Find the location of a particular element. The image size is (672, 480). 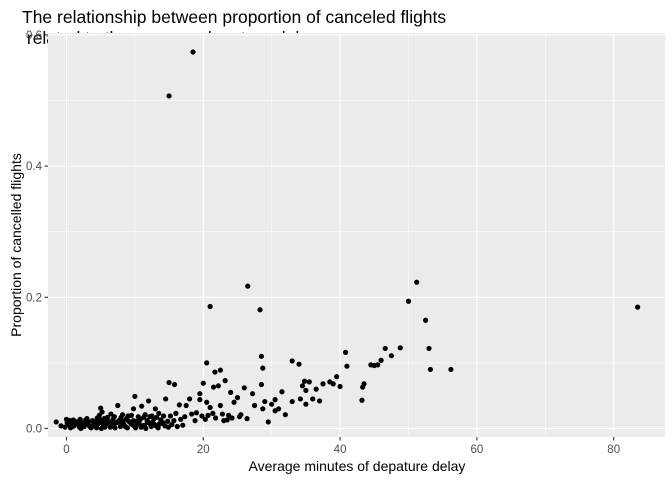

x-axis-ticks: 0 20 40 60 80 is located at coordinates (341, 446).